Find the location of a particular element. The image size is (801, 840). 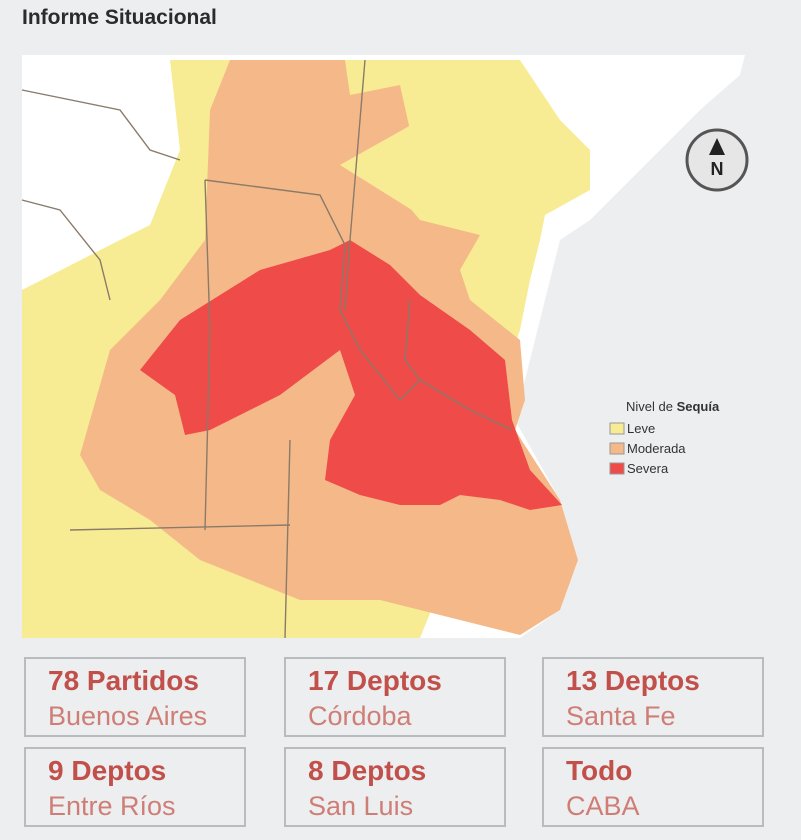

legend-label: Severa is located at coordinates (648, 468).